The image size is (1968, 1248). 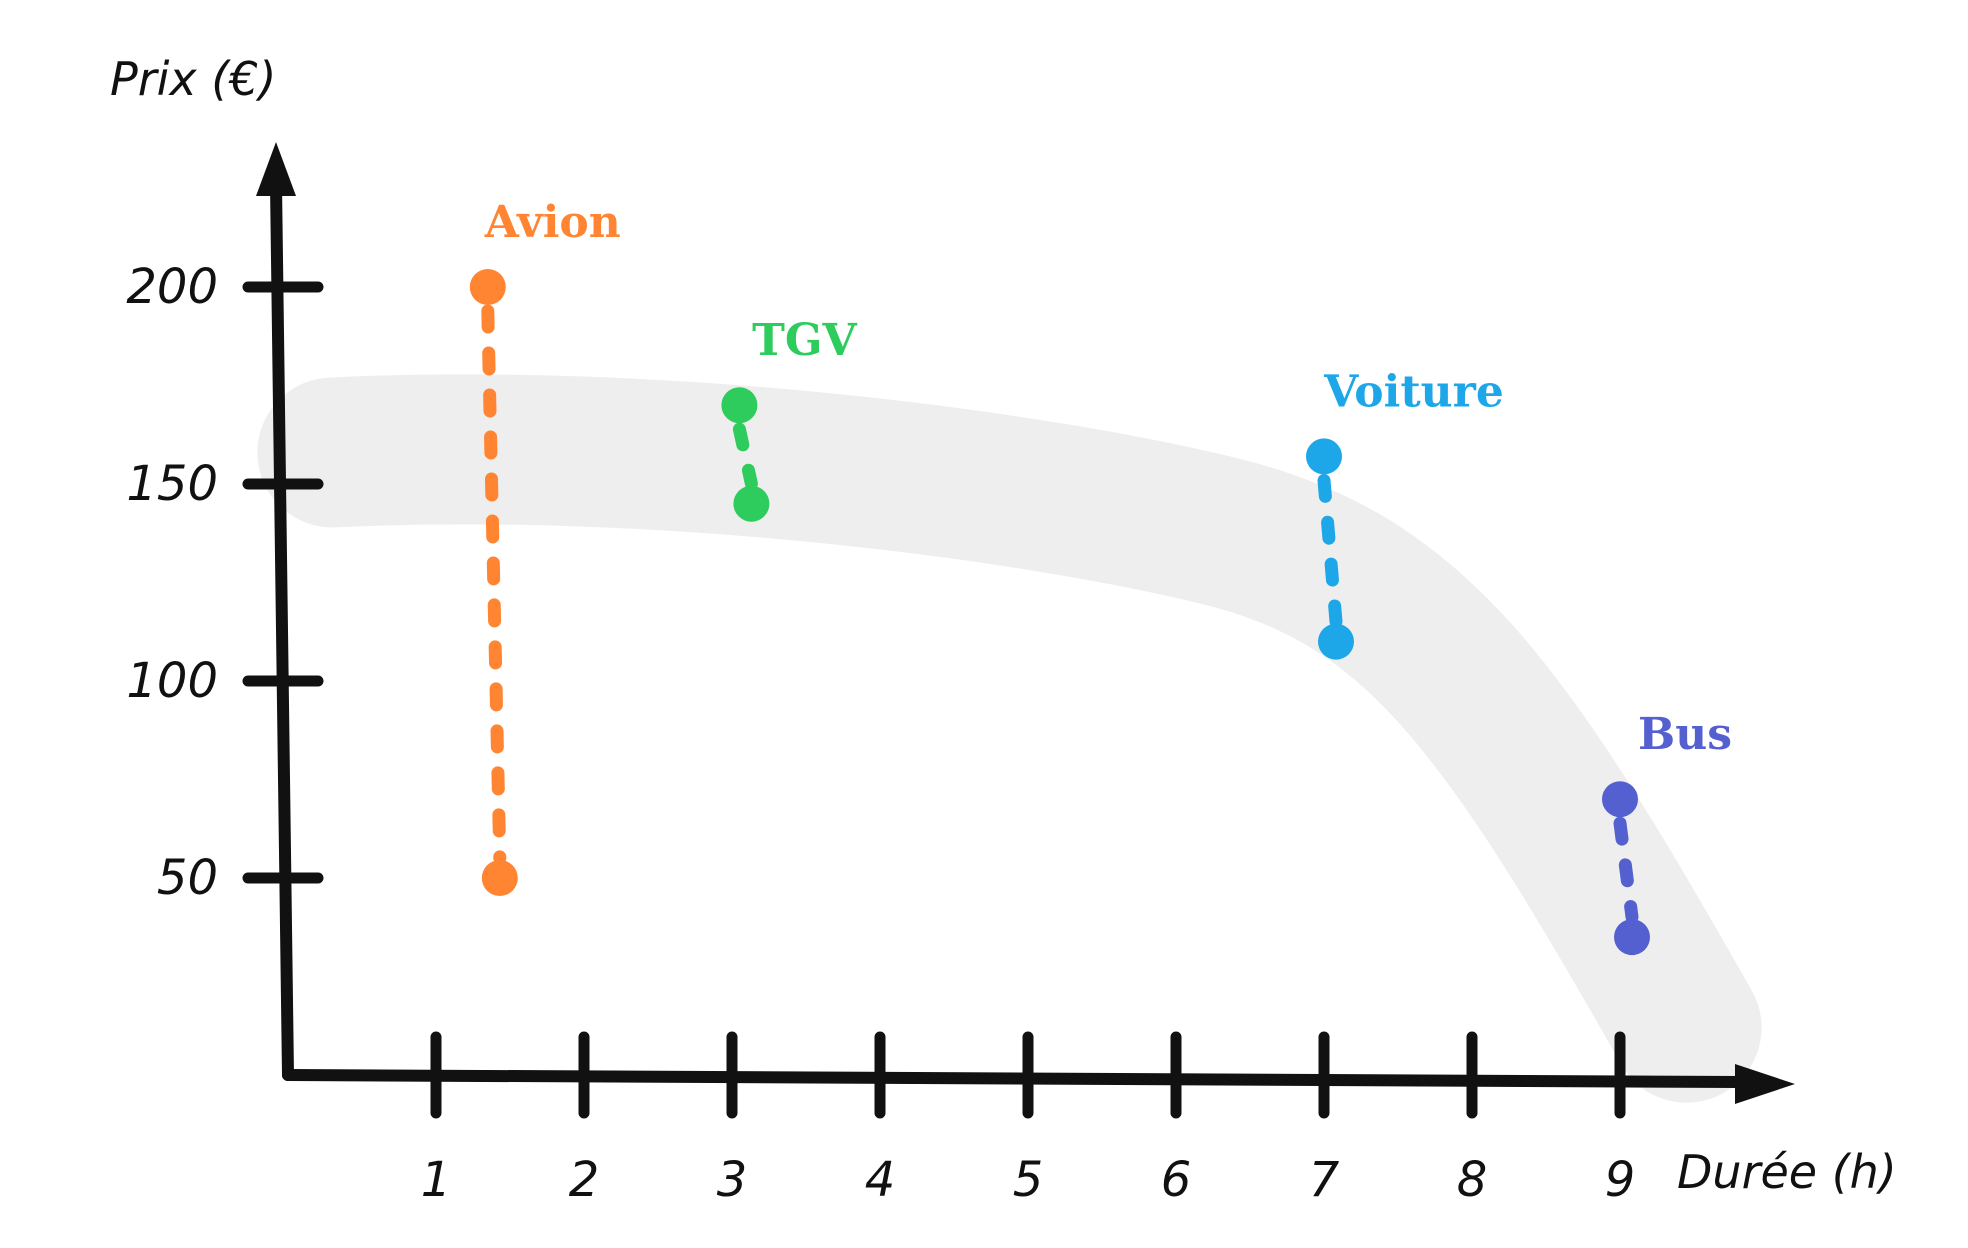 What do you see at coordinates (804, 340) in the screenshot?
I see `series-label: TGV` at bounding box center [804, 340].